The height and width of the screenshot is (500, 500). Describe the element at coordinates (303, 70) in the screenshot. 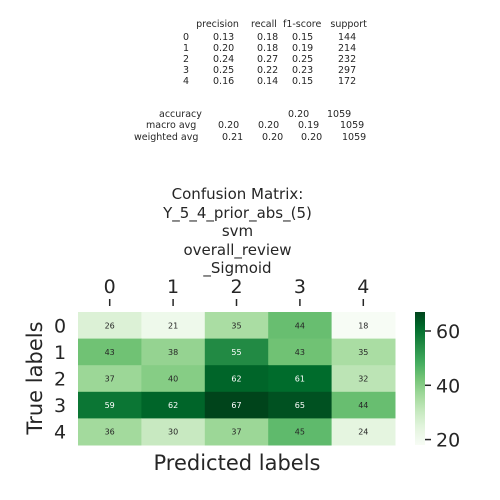

I see `report-row-f1: 0.23` at that location.